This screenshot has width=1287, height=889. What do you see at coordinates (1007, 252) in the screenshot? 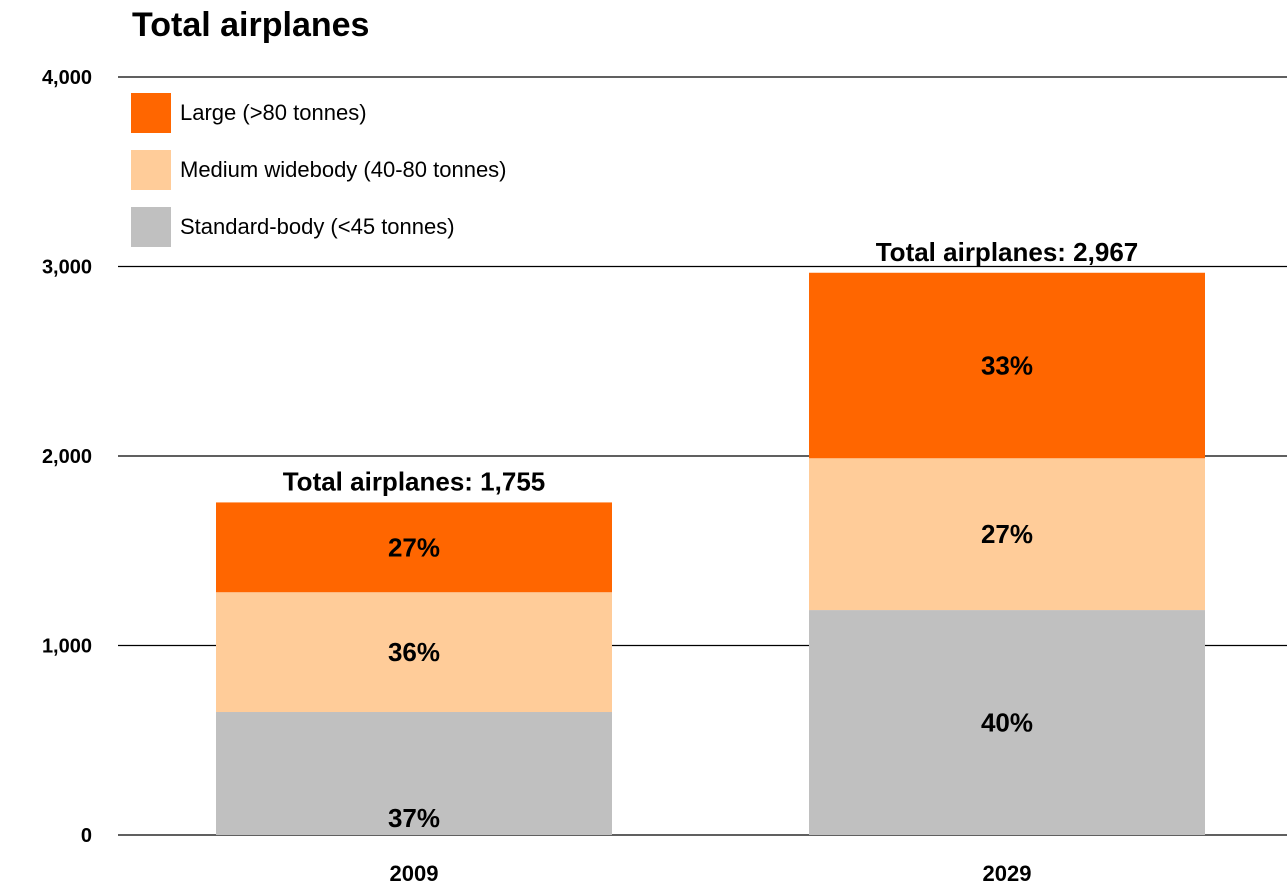
I see `total-label: Total airplanes: 2,967` at bounding box center [1007, 252].